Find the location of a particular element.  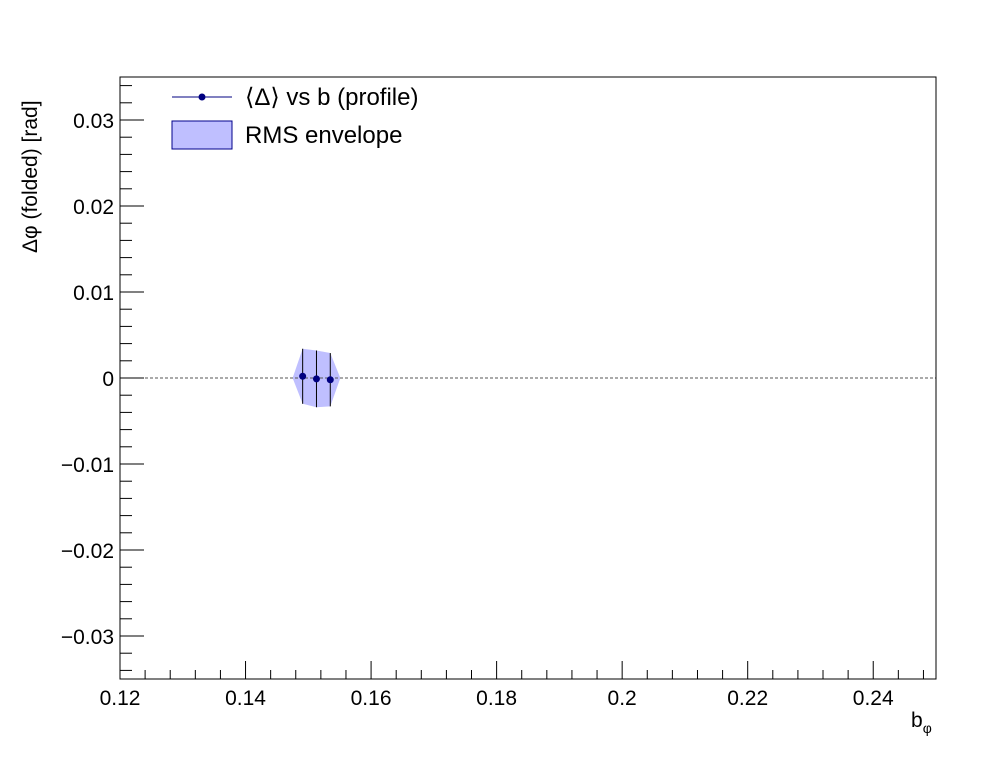

legend-entry-profile: ⟨Δ⟩ vs b (profile) is located at coordinates (295, 97).